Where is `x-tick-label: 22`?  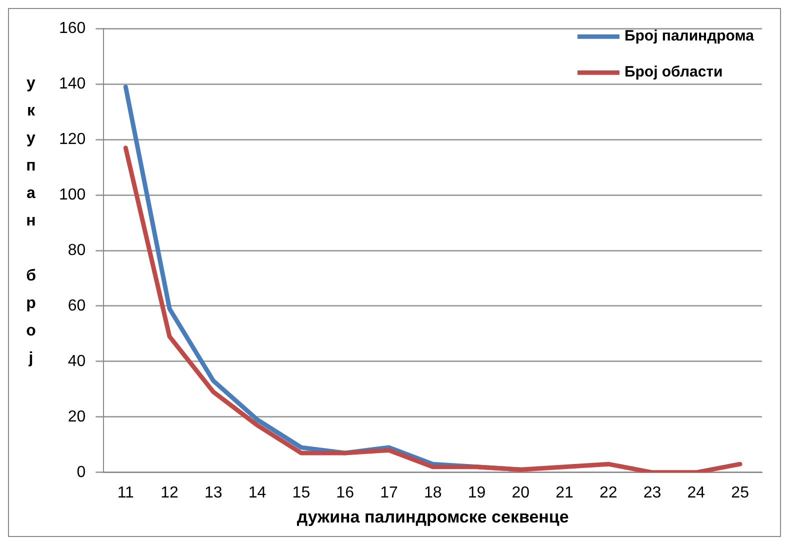
x-tick-label: 22 is located at coordinates (608, 493).